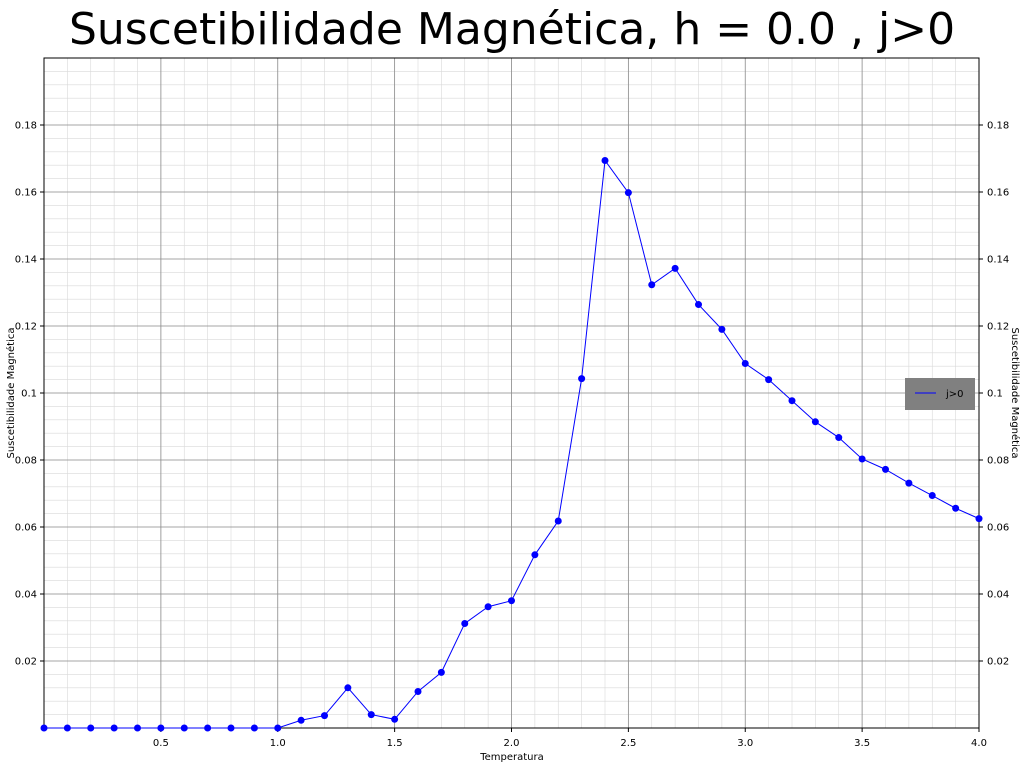  I want to click on y-axis-label-right: Suscetibilidade Magnética, so click(1015, 392).